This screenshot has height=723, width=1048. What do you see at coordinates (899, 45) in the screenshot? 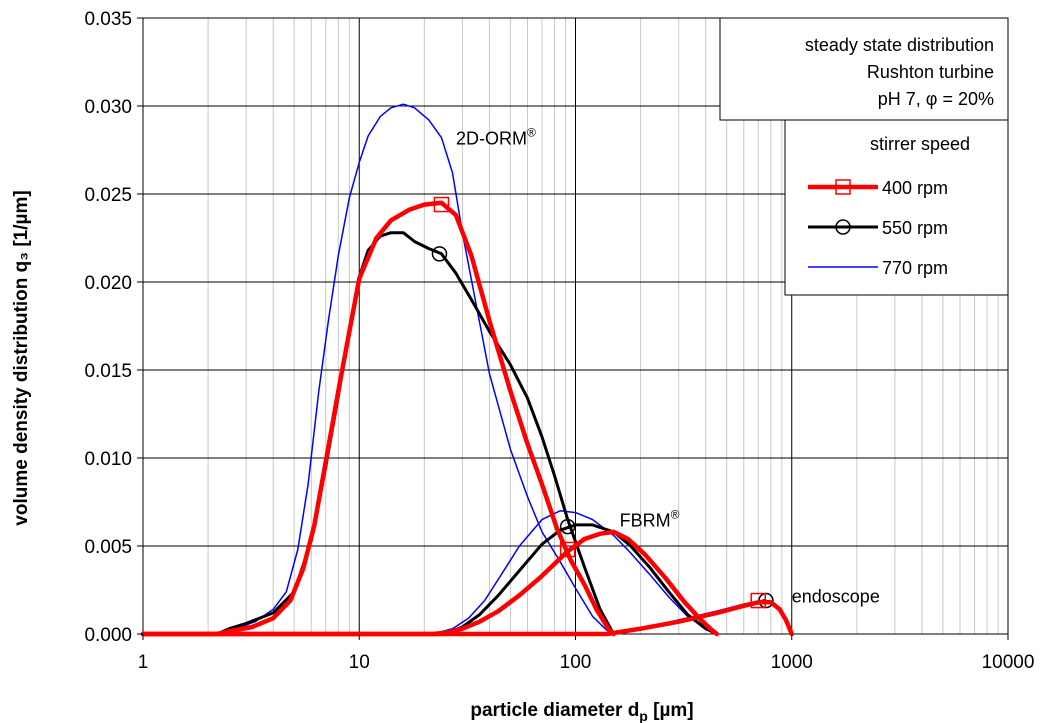
I see `info-line-1: steady state distribution` at bounding box center [899, 45].